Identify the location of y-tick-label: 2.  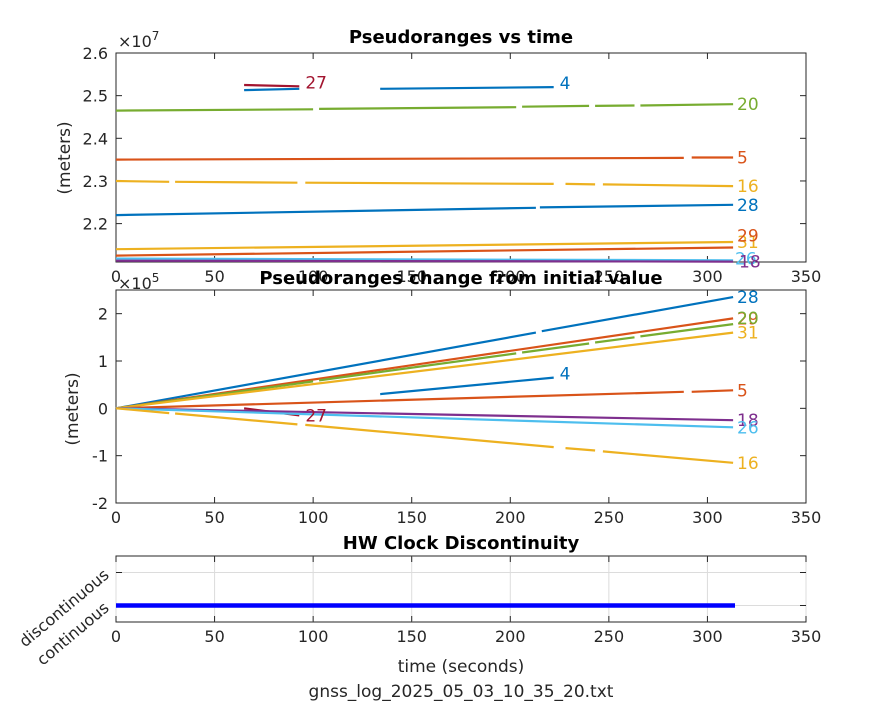
(103, 314).